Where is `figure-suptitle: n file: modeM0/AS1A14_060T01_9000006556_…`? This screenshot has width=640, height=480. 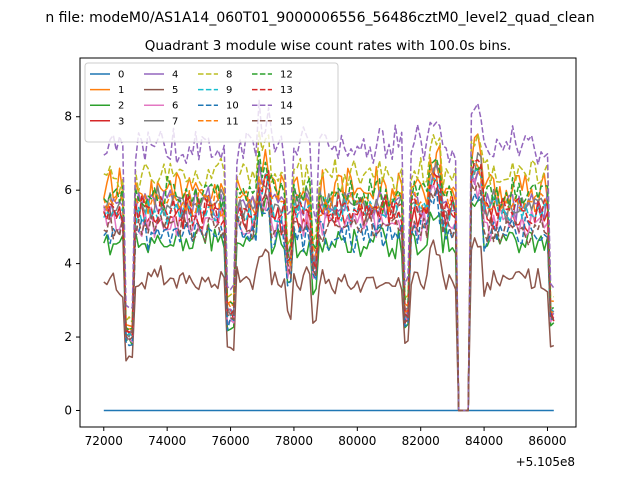
figure-suptitle: n file: modeM0/AS1A14_060T01_9000006556_… is located at coordinates (319, 18).